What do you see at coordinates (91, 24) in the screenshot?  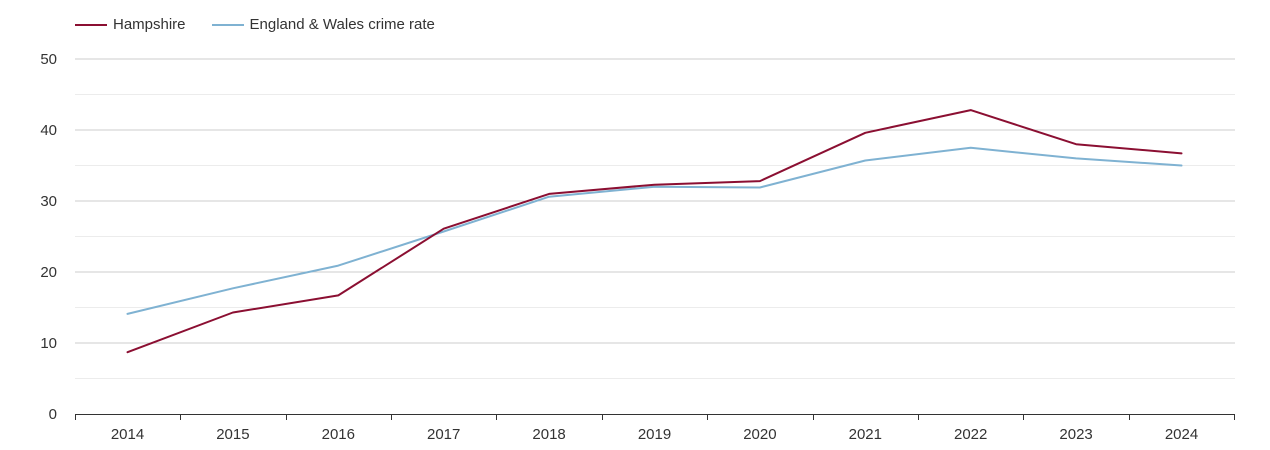 I see `legend-swatch-hampshire` at bounding box center [91, 24].